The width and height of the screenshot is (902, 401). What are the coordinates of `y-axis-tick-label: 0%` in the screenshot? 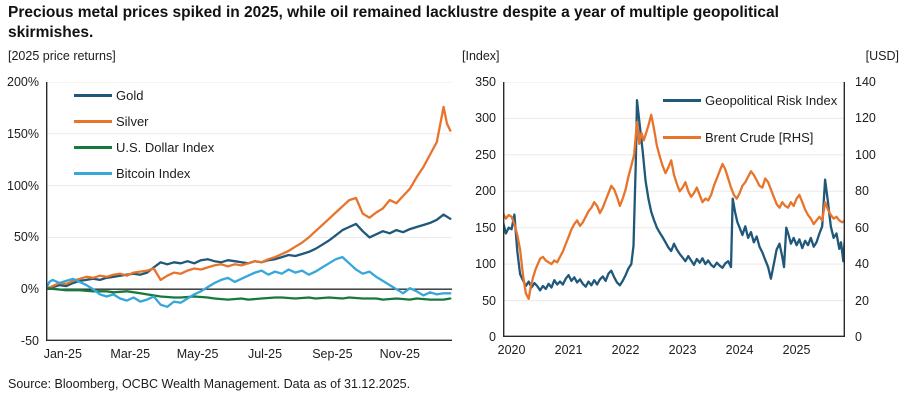 It's located at (29, 289).